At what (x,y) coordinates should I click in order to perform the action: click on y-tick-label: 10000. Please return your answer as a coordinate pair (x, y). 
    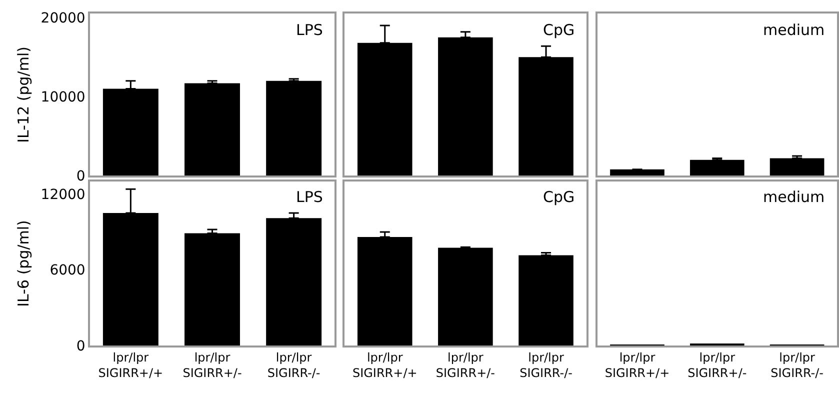
    Looking at the image, I should click on (63, 98).